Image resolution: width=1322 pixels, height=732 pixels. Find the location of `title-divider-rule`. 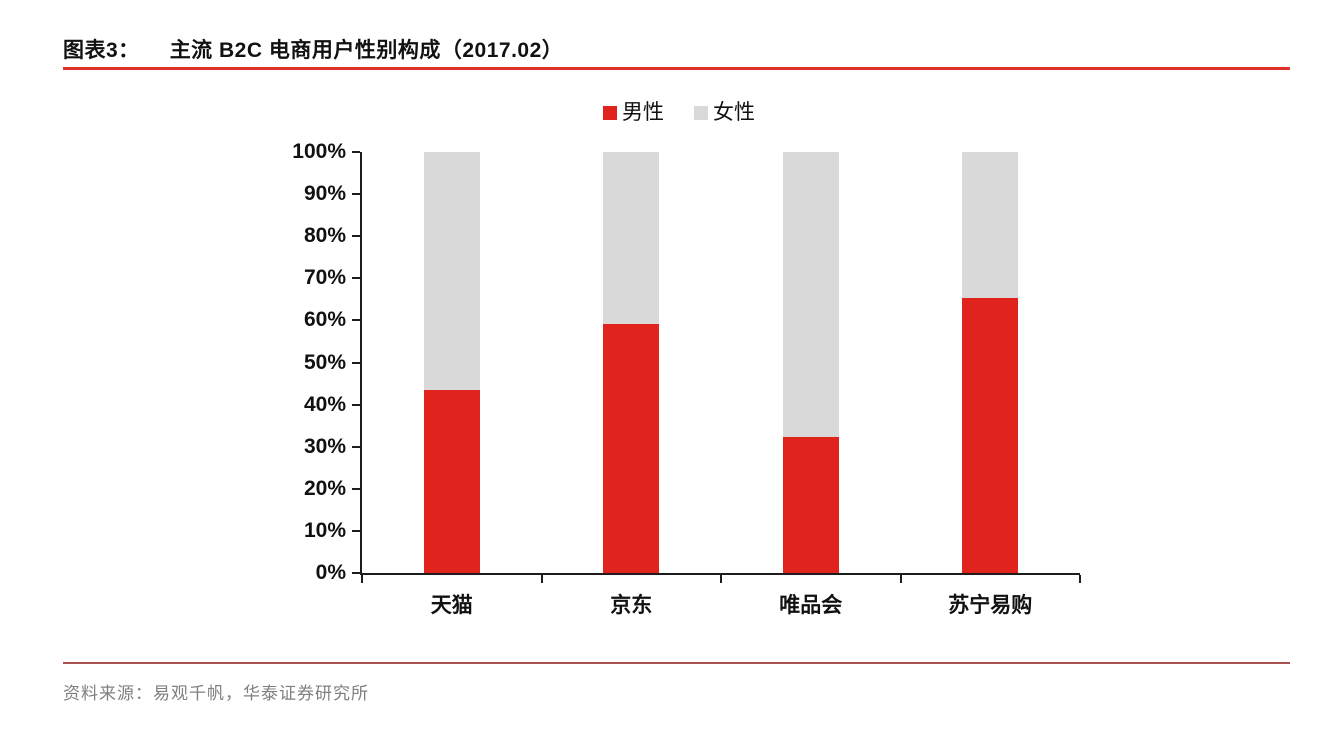

title-divider-rule is located at coordinates (676, 68).